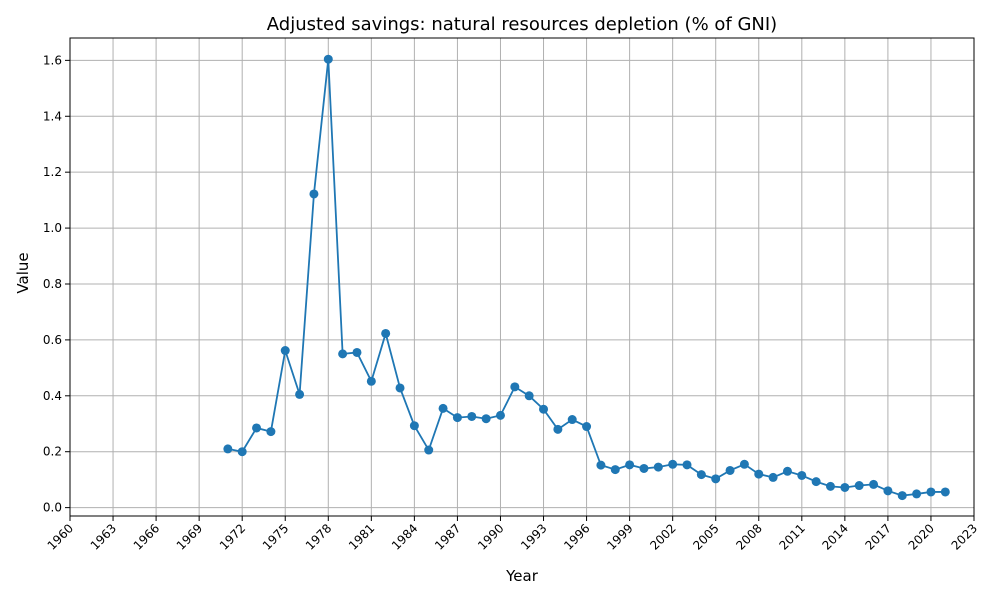  Describe the element at coordinates (361, 536) in the screenshot. I see `x-tick-label: 1981` at that location.